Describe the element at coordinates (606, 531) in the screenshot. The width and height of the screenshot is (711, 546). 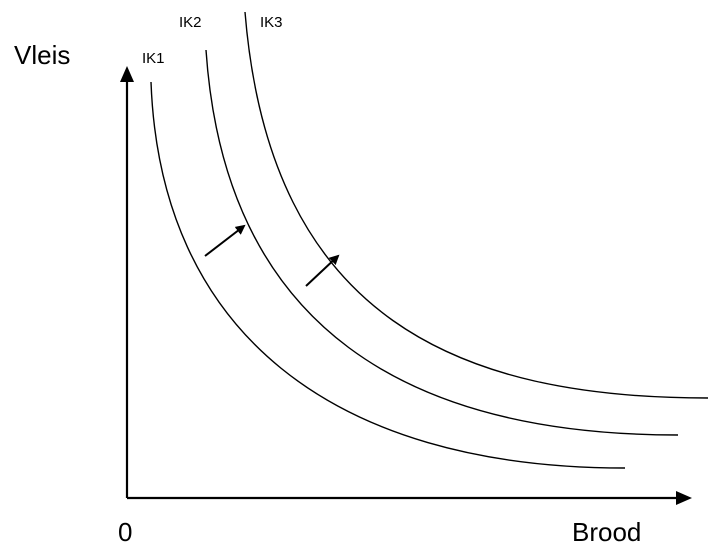
I see `x-axis-label: Brood` at that location.